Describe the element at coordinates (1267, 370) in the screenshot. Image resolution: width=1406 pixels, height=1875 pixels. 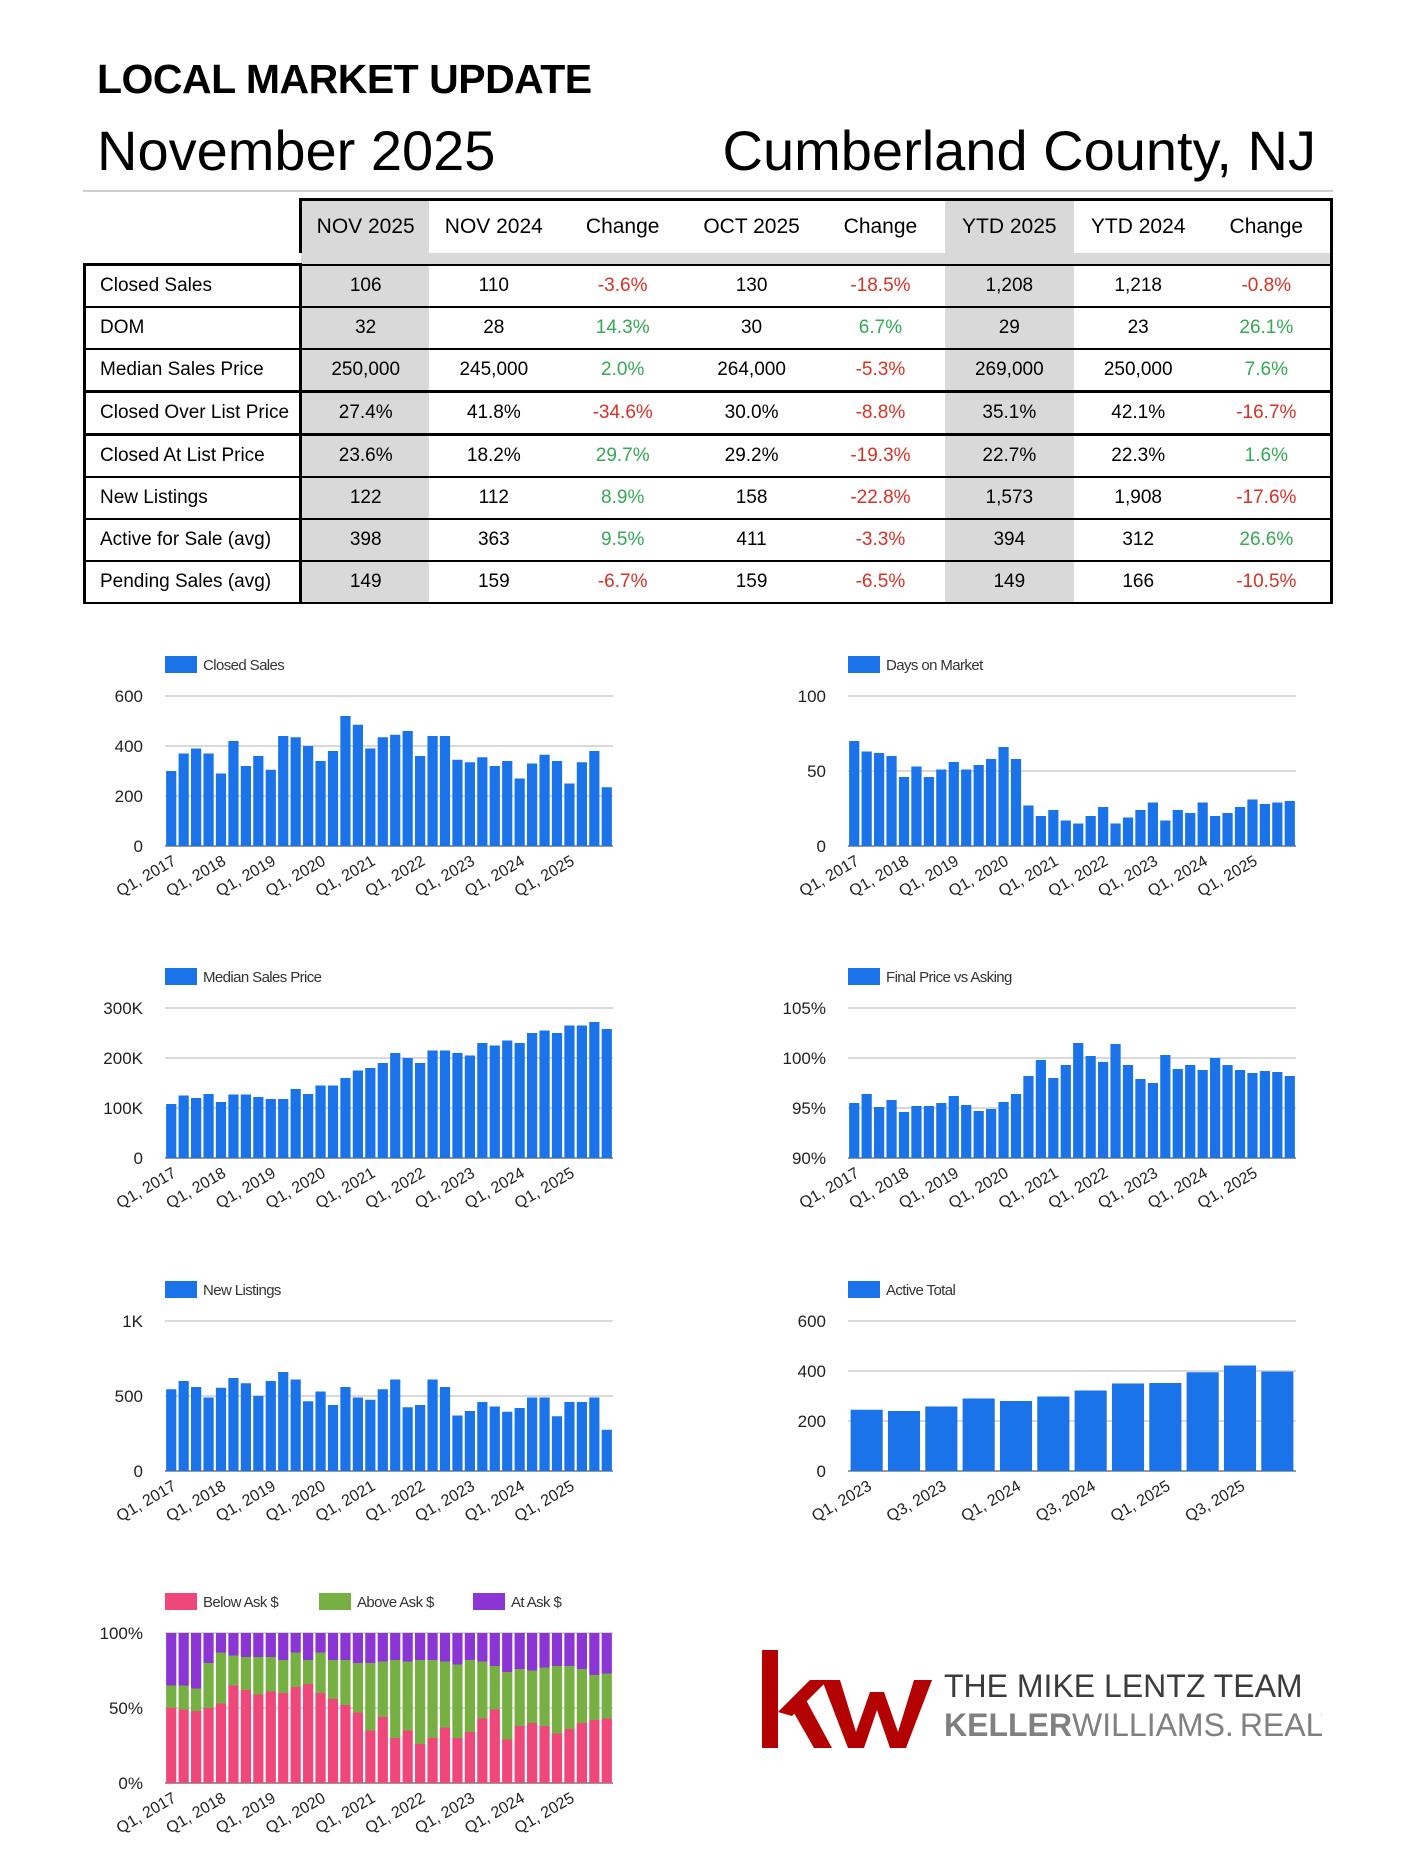
I see `table-cell: 7.6%` at that location.